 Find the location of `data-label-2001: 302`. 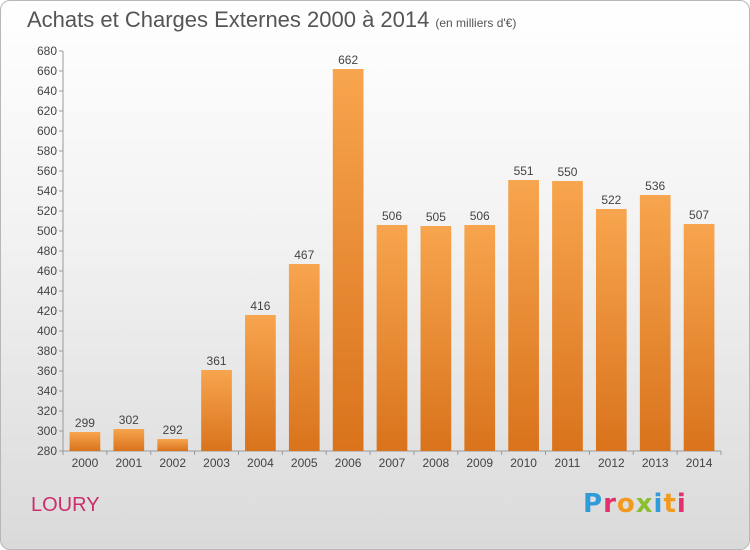

data-label-2001: 302 is located at coordinates (129, 420).